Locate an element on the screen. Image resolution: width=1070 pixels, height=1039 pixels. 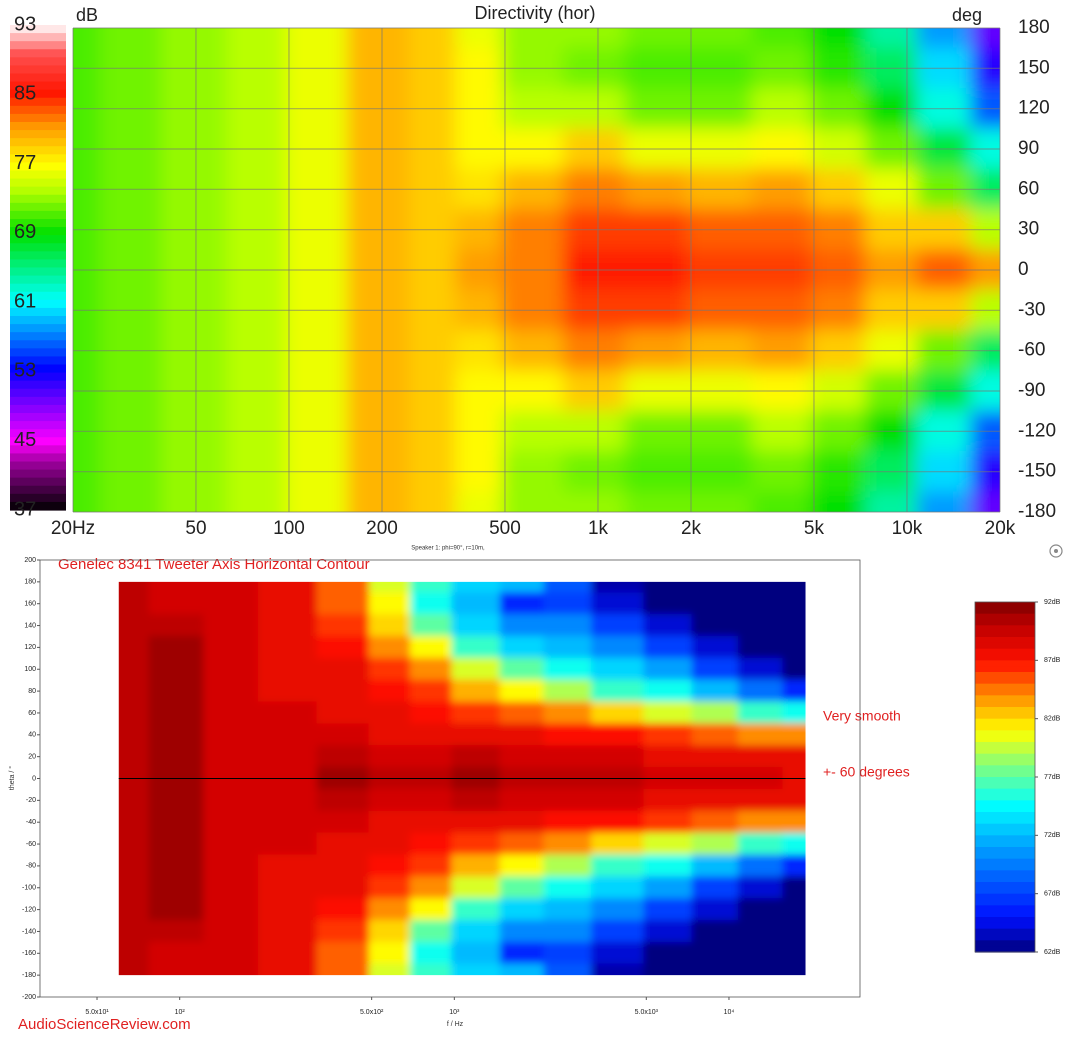
colorbar-tick-label: 87dB is located at coordinates (1052, 660).